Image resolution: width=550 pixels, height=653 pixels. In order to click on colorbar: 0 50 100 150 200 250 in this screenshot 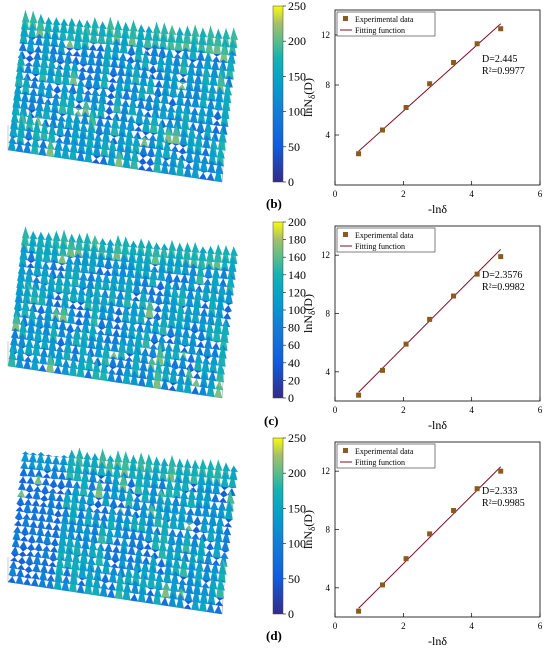, I will do `click(289, 526)`.